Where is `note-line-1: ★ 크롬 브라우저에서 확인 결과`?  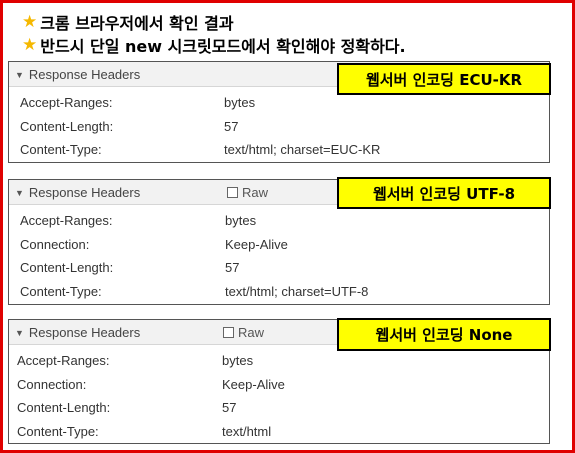
note-line-1: ★ 크롬 브라우저에서 확인 결과 is located at coordinates (128, 22).